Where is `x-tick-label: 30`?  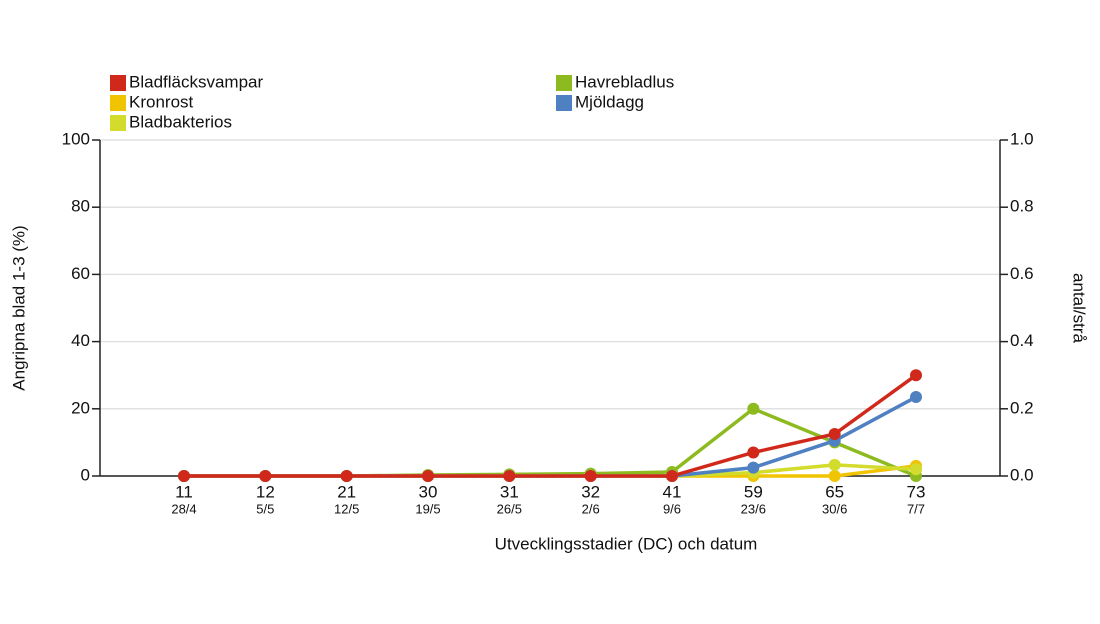
x-tick-label: 30 is located at coordinates (428, 491).